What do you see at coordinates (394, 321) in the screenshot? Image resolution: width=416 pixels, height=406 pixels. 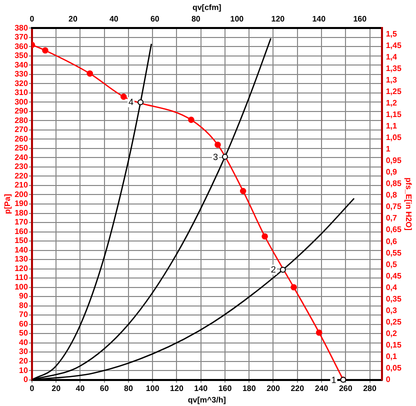 I see `y2-tick-label: 0,25` at bounding box center [394, 321].